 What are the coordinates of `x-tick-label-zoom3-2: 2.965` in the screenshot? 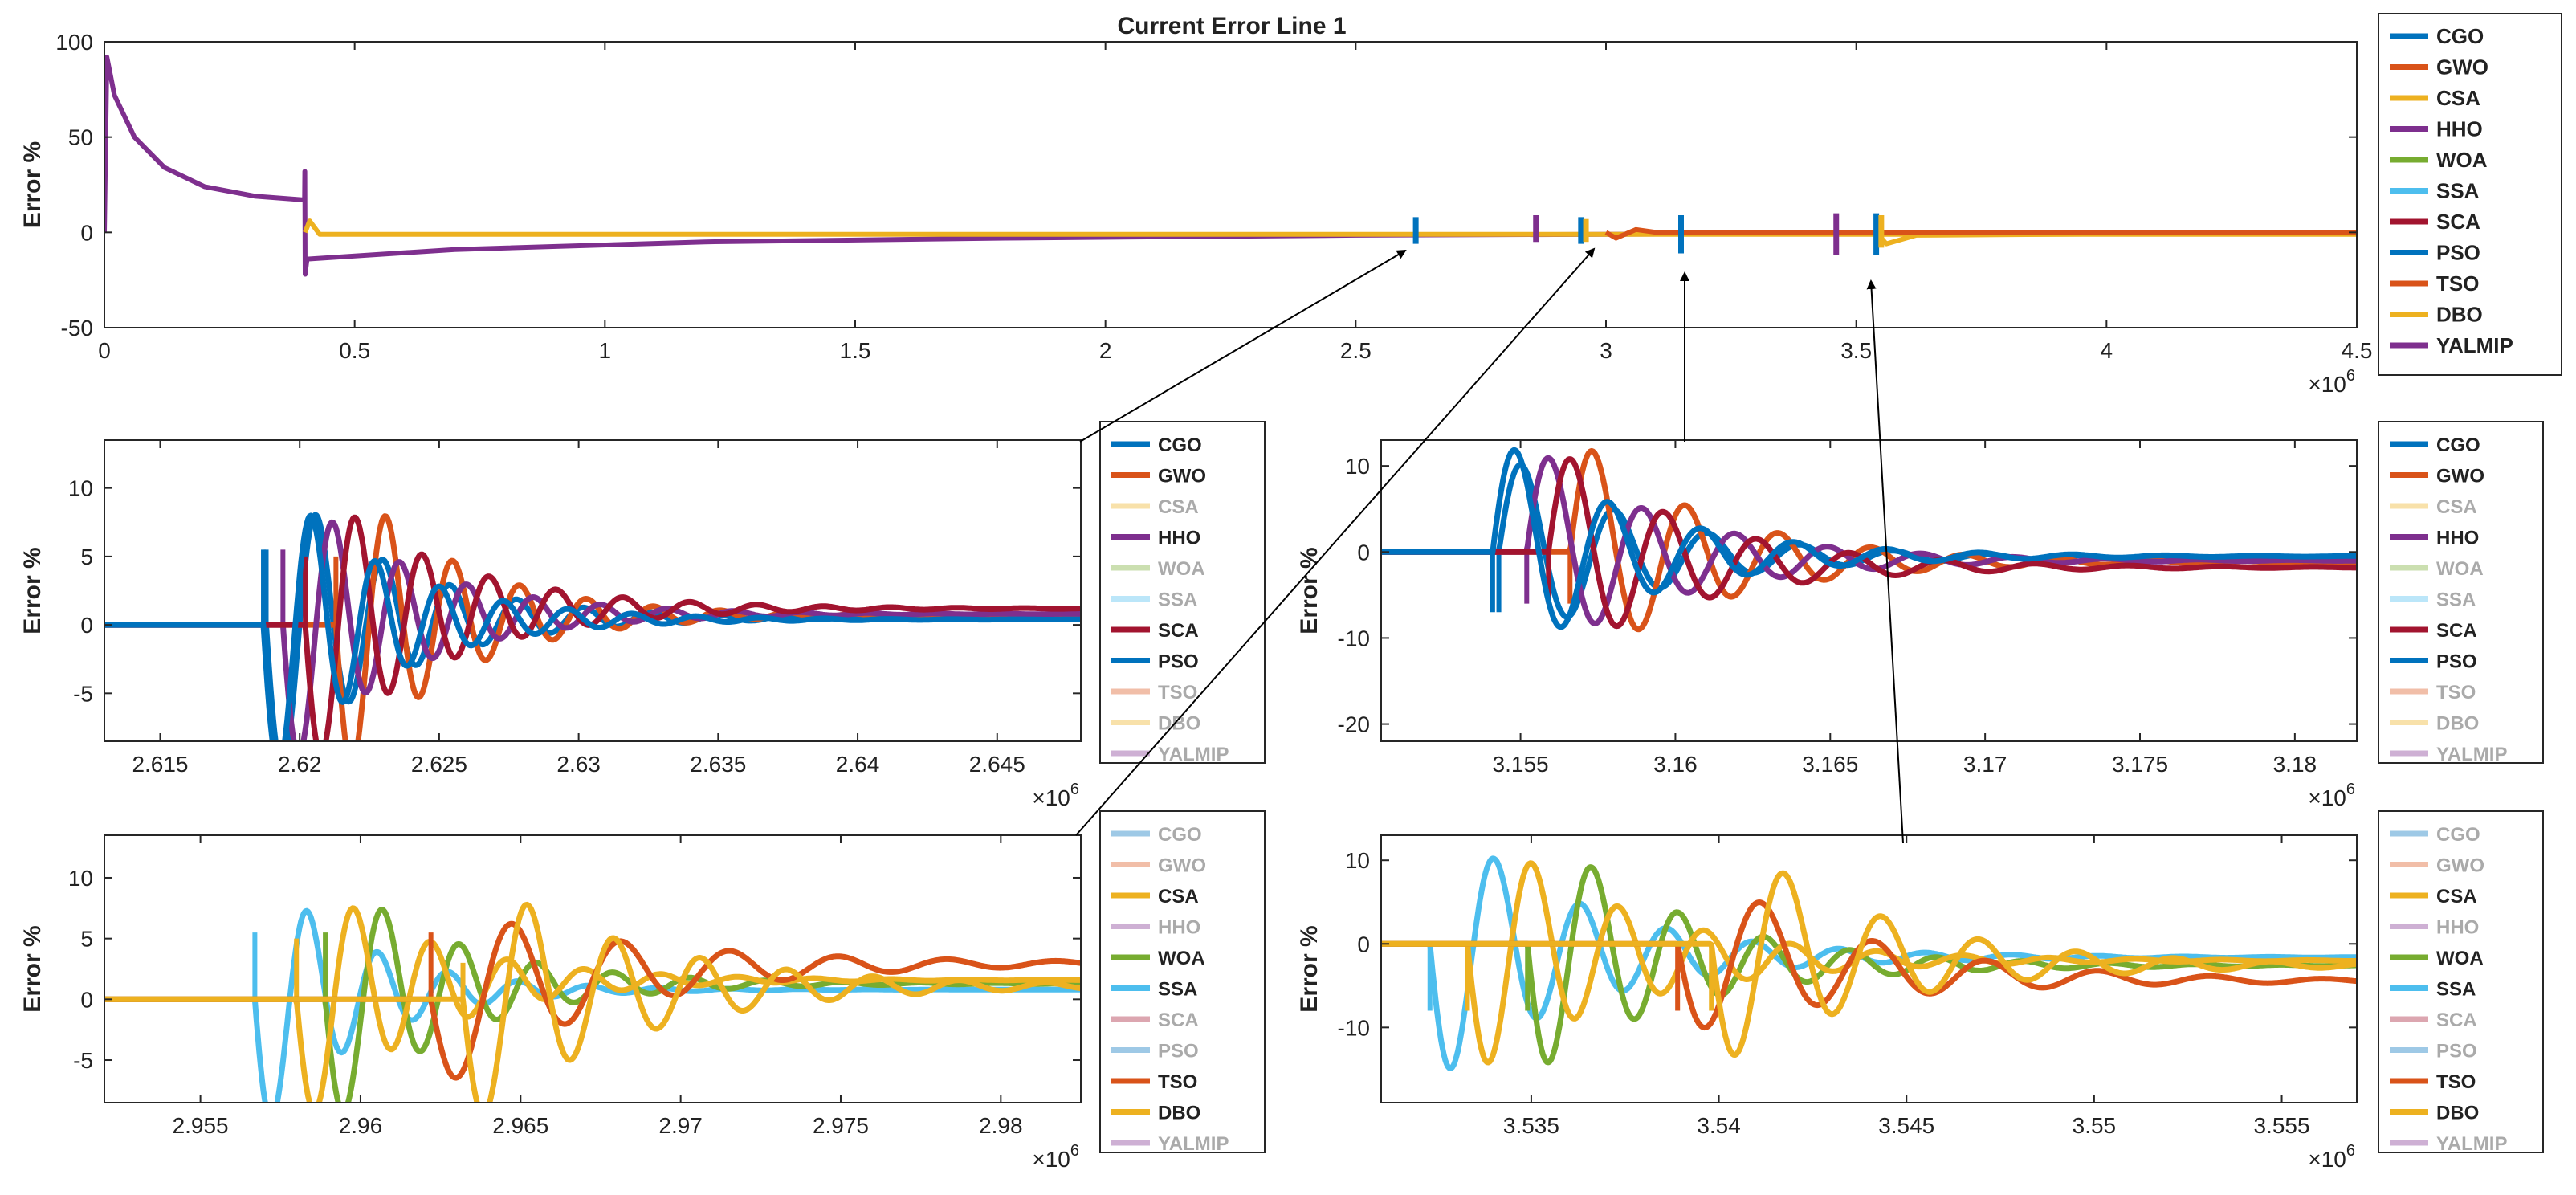 It's located at (520, 1125).